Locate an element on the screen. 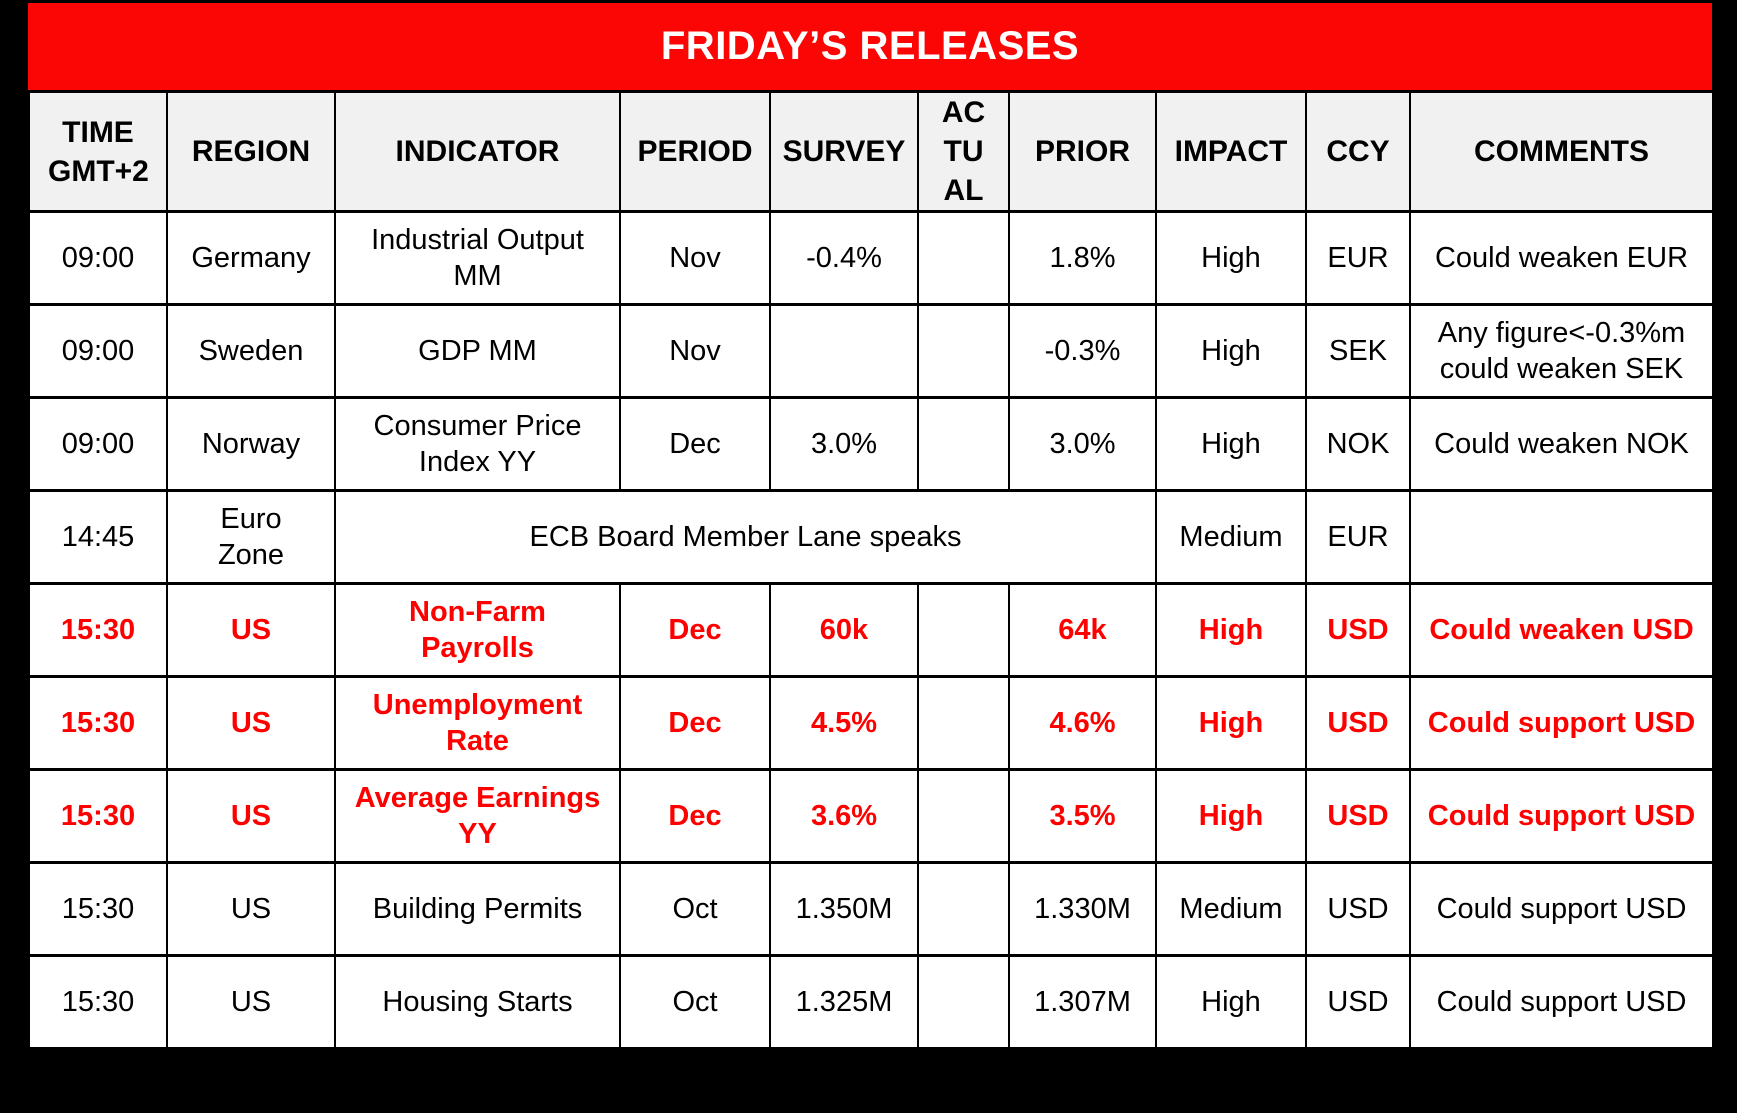 This screenshot has height=1113, width=1737. cell-prior: 1.307M is located at coordinates (1082, 1002).